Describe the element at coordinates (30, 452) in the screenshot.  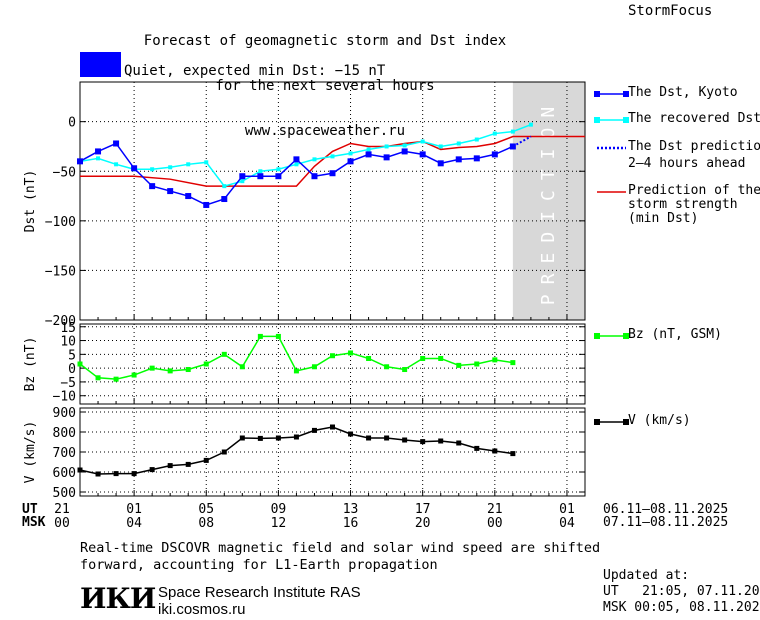
I see `y-axis-label: V (km/s)` at that location.